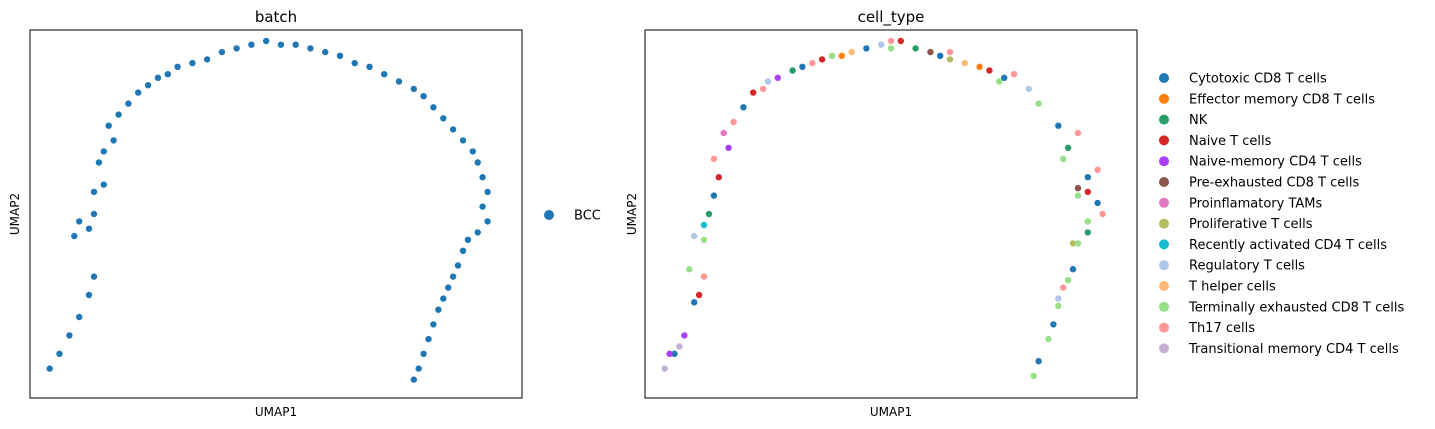 The width and height of the screenshot is (1435, 429). Describe the element at coordinates (1247, 266) in the screenshot. I see `legend-label-regulatory-t-cells: Regulatory T cells` at that location.